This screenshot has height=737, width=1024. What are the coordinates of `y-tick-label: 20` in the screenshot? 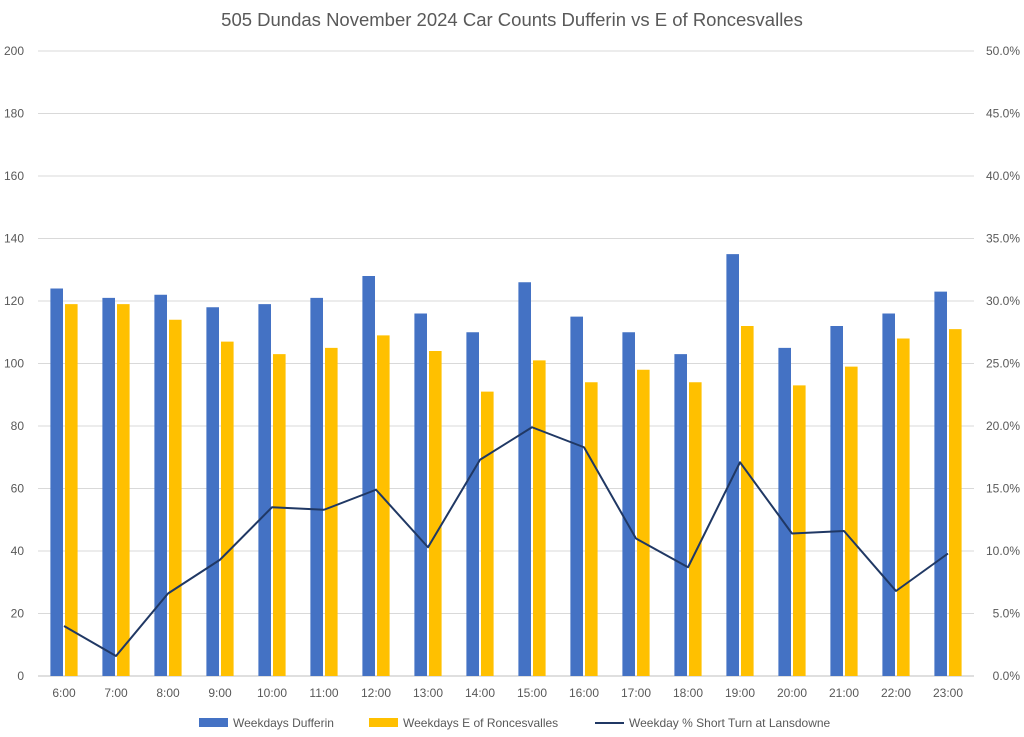 It's located at (18, 614).